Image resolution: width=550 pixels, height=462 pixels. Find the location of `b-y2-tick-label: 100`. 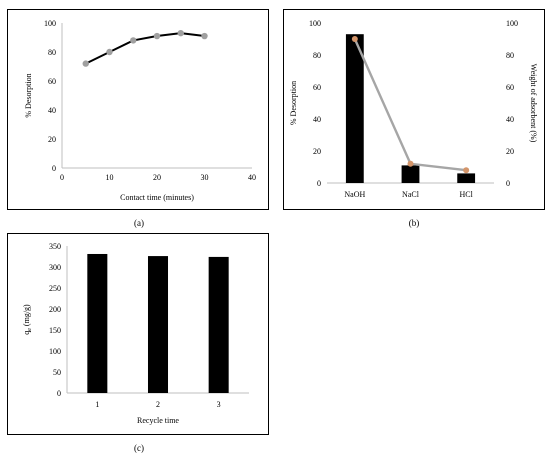

b-y2-tick-label: 100 is located at coordinates (512, 23).